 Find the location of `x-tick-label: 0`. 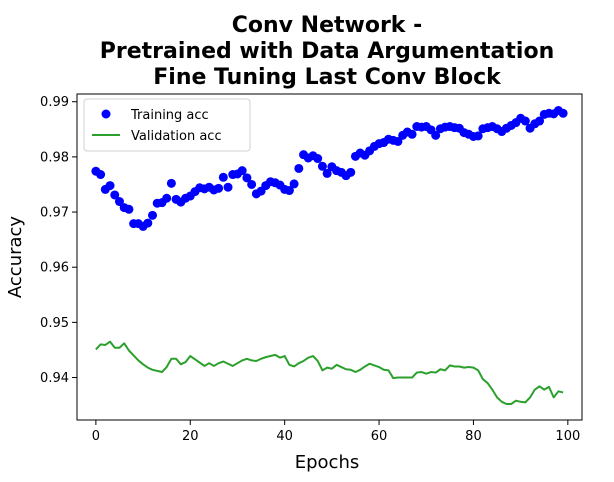

x-tick-label: 0 is located at coordinates (96, 436).